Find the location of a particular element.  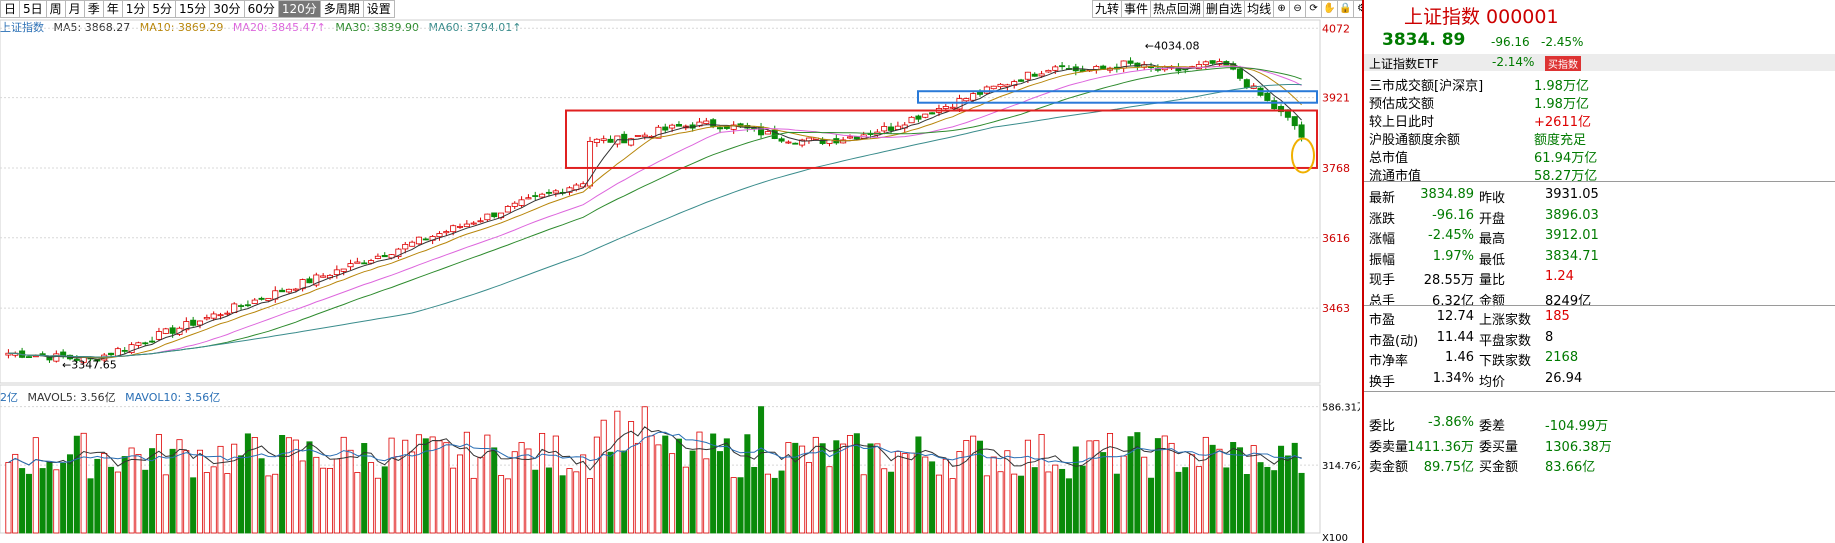

period-tab-8: 15分 is located at coordinates (193, 9).